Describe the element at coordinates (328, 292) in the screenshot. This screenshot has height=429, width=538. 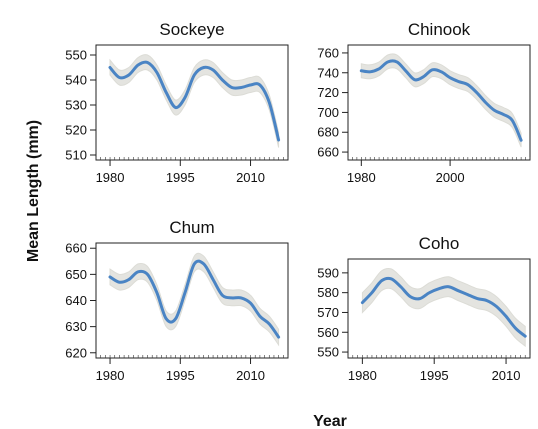
I see `y-tick-label-coho: 580` at that location.